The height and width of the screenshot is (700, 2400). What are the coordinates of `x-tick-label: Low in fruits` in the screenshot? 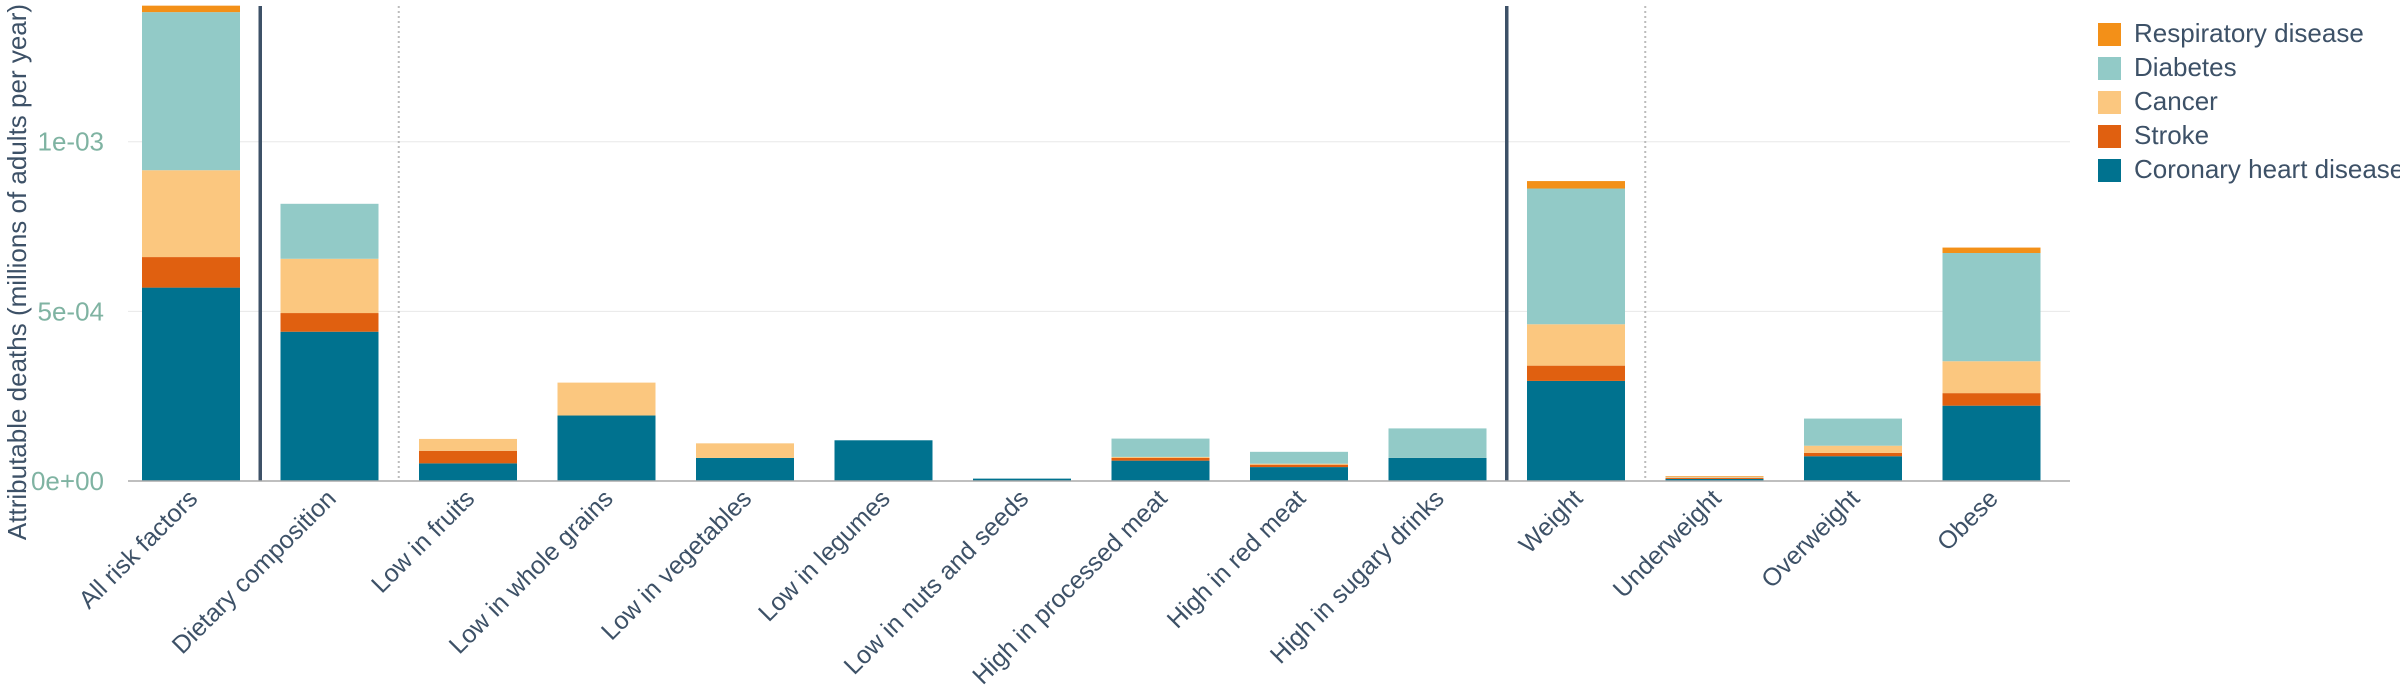 It's located at (423, 541).